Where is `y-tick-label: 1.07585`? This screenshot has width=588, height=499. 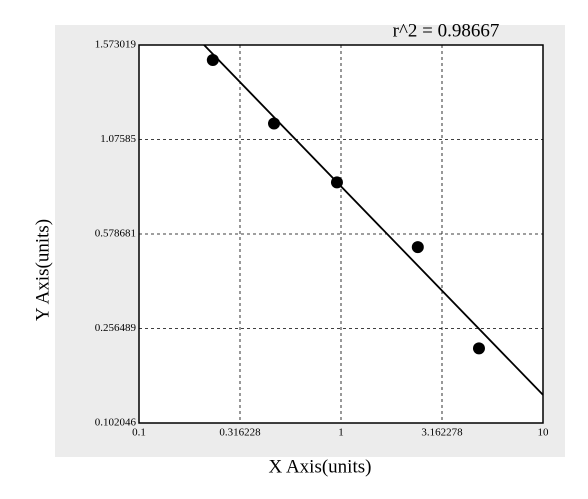 y-tick-label: 1.07585 is located at coordinates (118, 139).